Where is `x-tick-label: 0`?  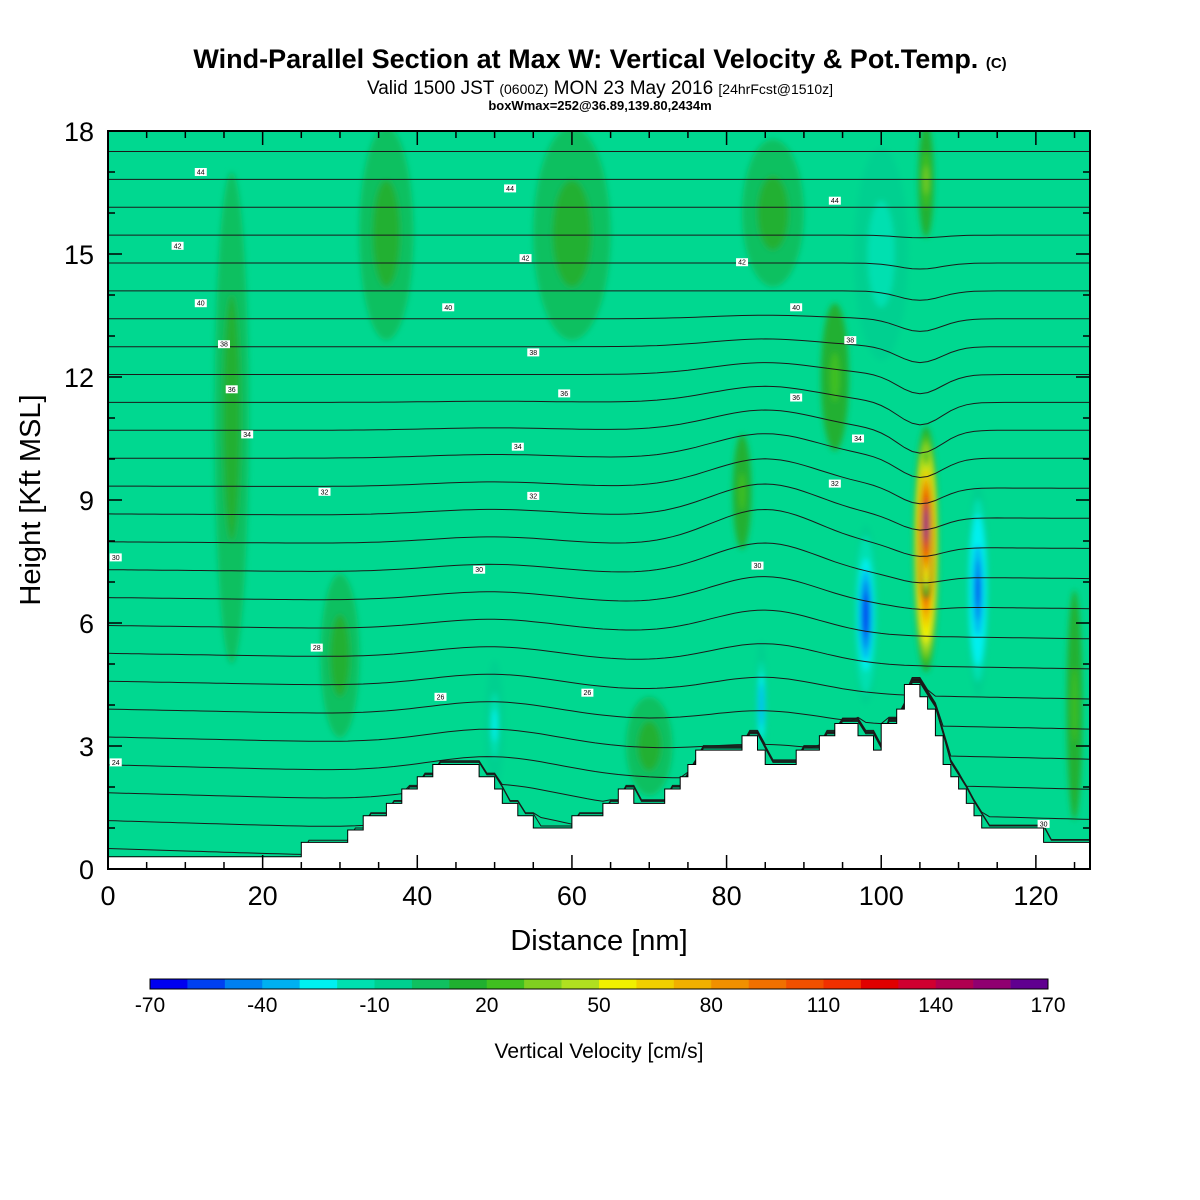 x-tick-label: 0 is located at coordinates (107, 896).